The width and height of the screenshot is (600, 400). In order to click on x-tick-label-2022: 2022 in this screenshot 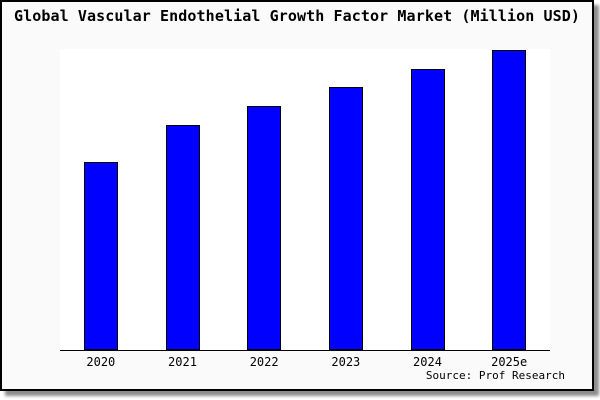, I will do `click(264, 362)`.